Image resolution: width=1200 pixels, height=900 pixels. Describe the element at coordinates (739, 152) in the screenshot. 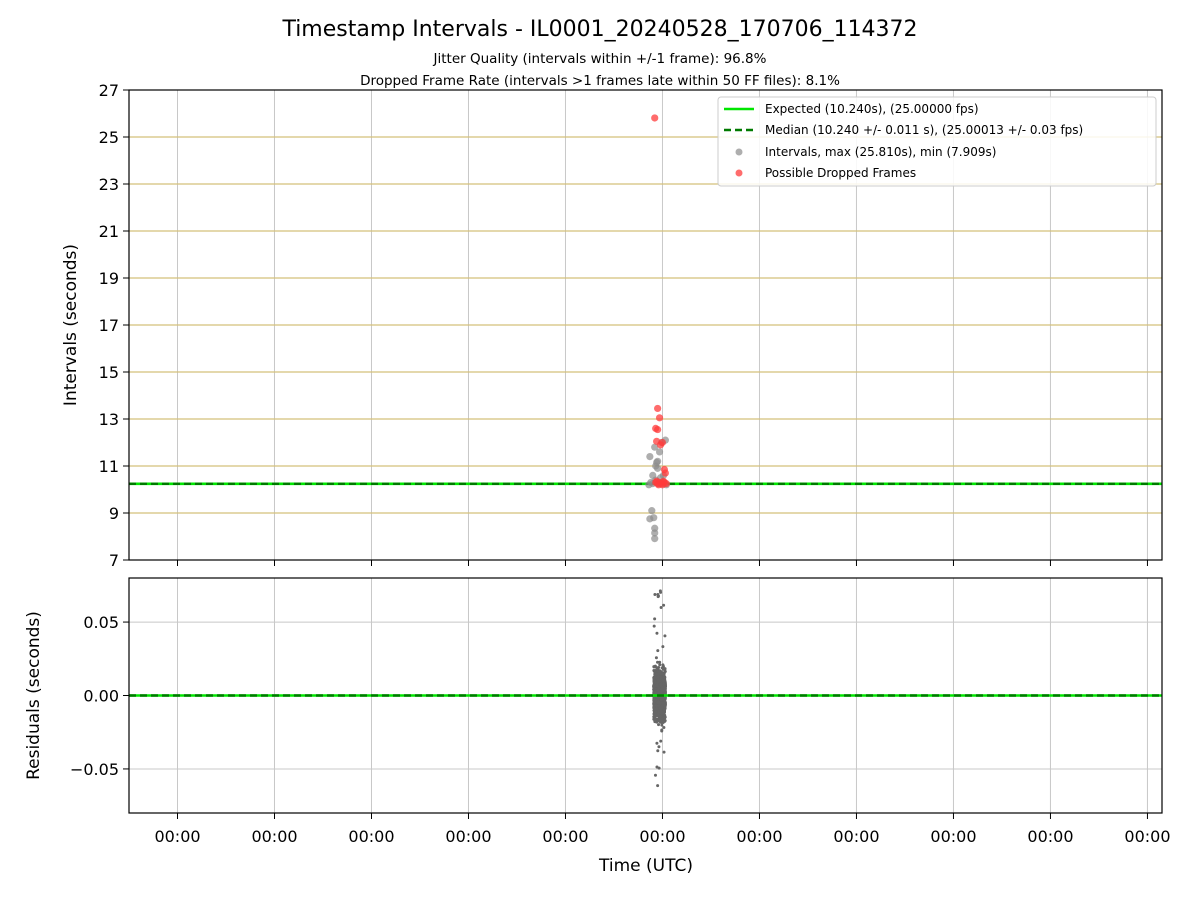

I see `legend-intervals-marker` at that location.